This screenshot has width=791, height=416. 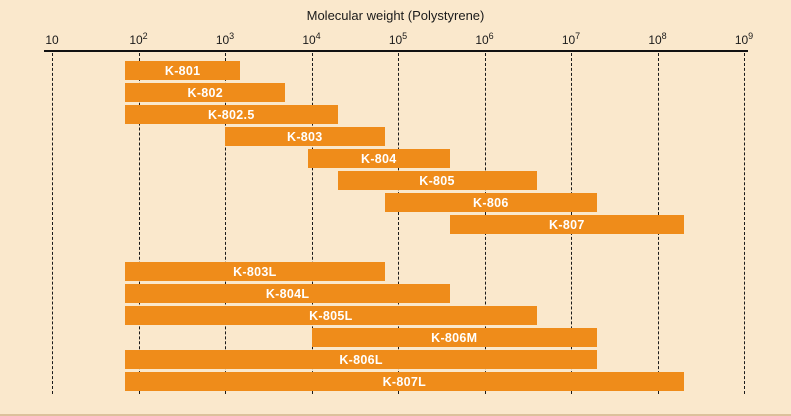 What do you see at coordinates (571, 39) in the screenshot?
I see `axis-tick-label-1e7: 10⁷` at bounding box center [571, 39].